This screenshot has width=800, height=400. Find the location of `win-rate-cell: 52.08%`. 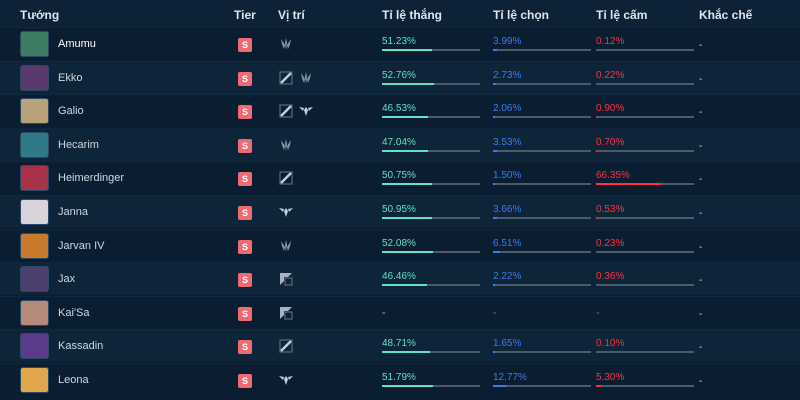

win-rate-cell: 52.08% is located at coordinates (432, 244).